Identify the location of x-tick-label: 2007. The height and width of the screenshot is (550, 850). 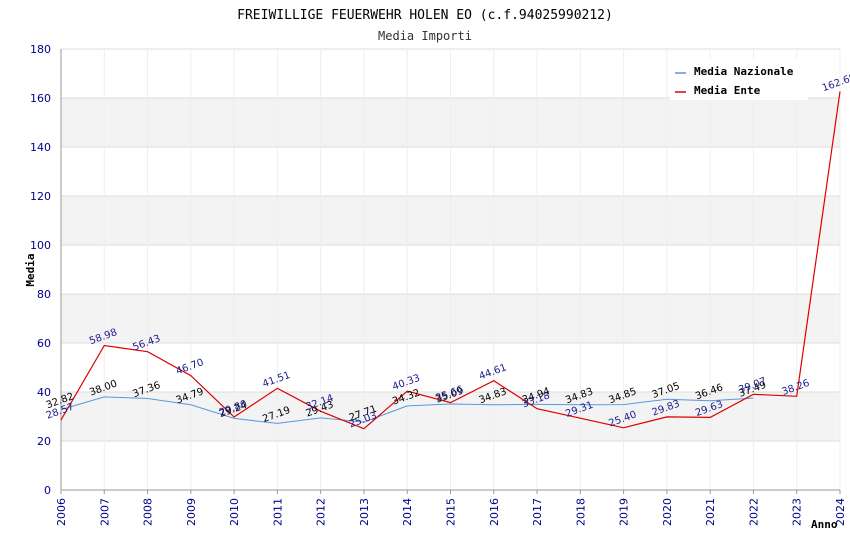
(104, 512).